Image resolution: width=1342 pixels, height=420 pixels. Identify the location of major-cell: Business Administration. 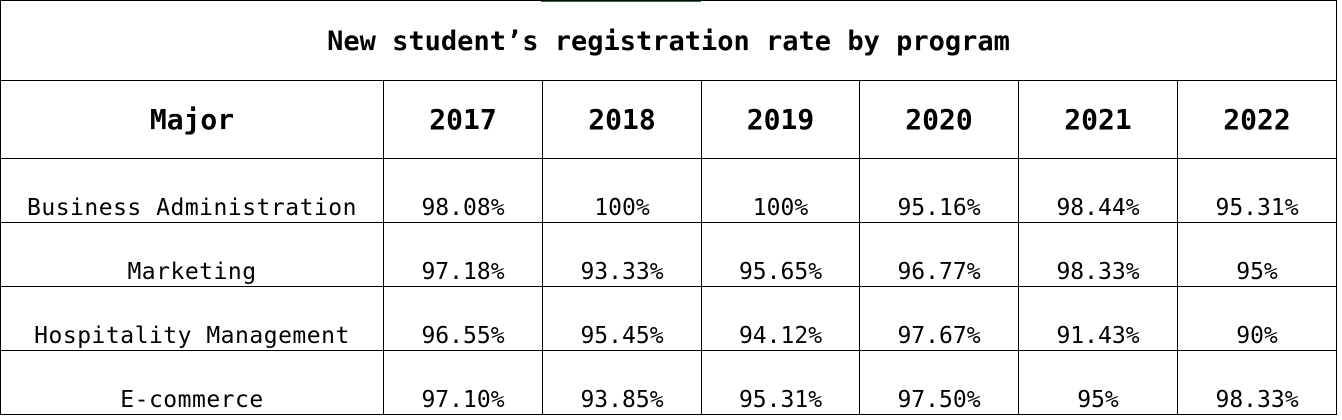
(192, 190).